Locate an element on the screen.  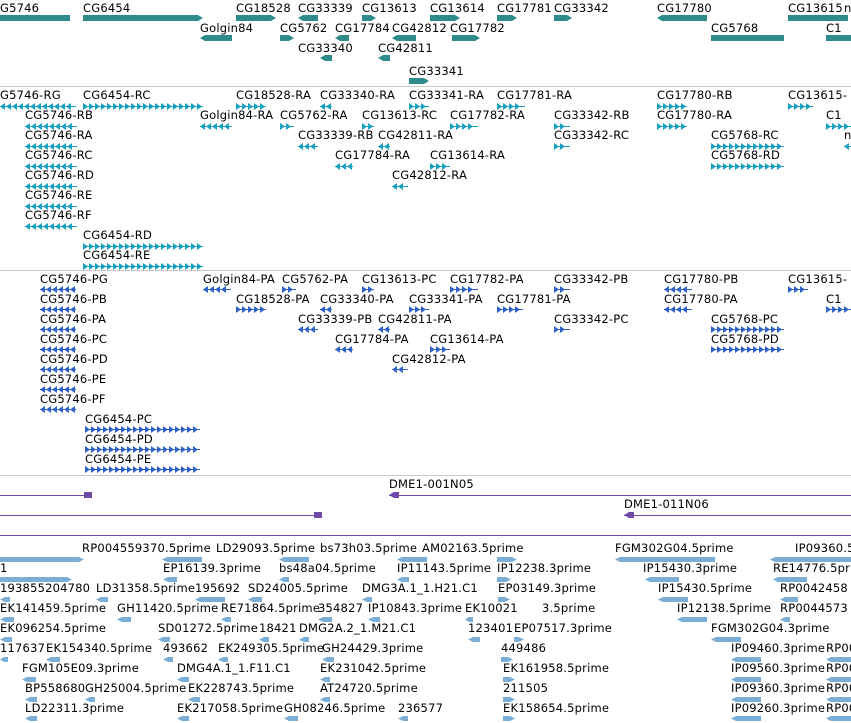
est-label: RP0044573 is located at coordinates (814, 608).